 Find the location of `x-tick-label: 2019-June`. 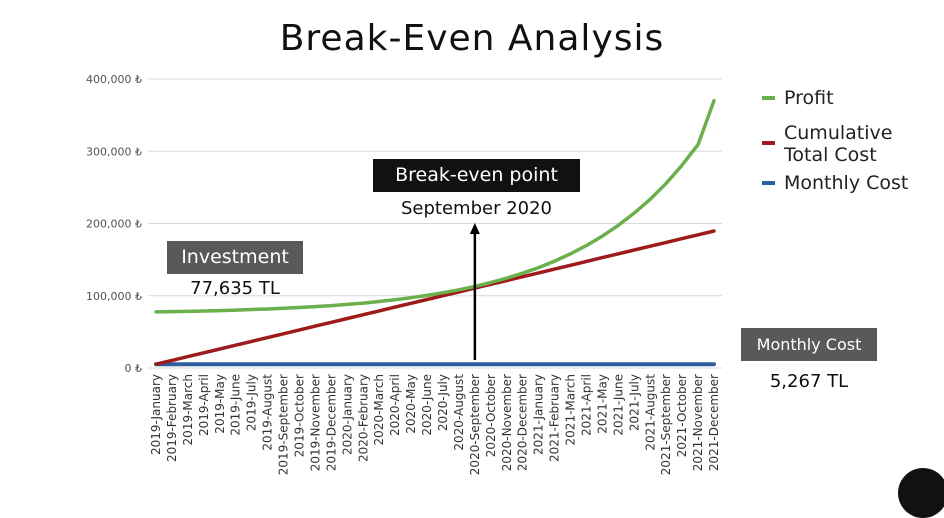

x-tick-label: 2019-June is located at coordinates (236, 405).